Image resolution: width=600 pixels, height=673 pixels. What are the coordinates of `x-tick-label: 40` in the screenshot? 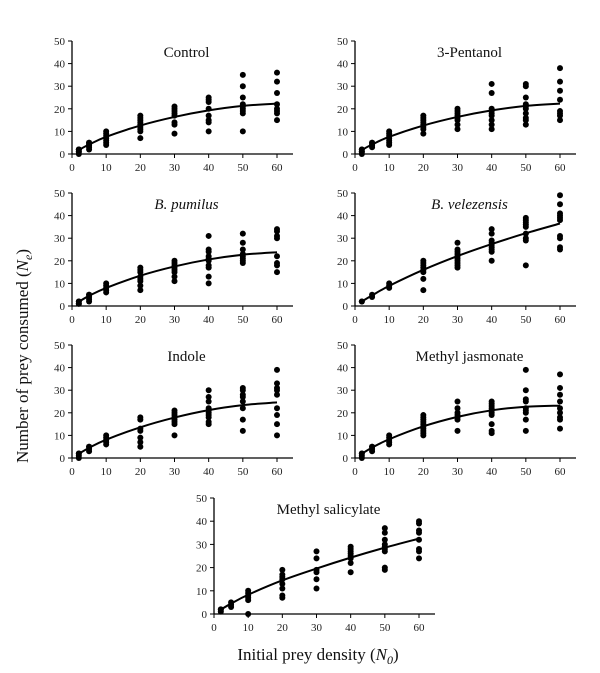 It's located at (209, 320).